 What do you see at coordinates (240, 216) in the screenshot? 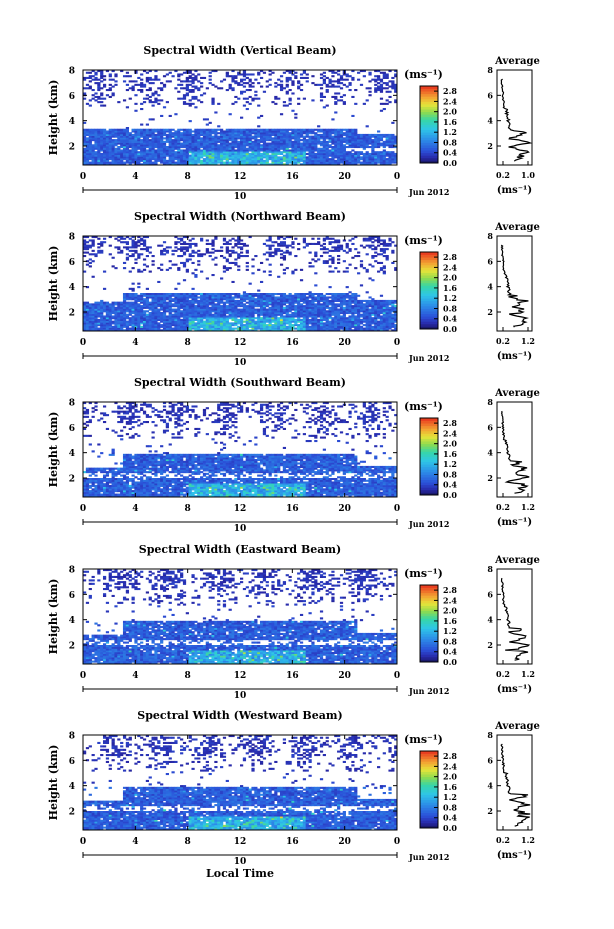
I see `panel-title: Spectral Width (Northward Beam)` at bounding box center [240, 216].